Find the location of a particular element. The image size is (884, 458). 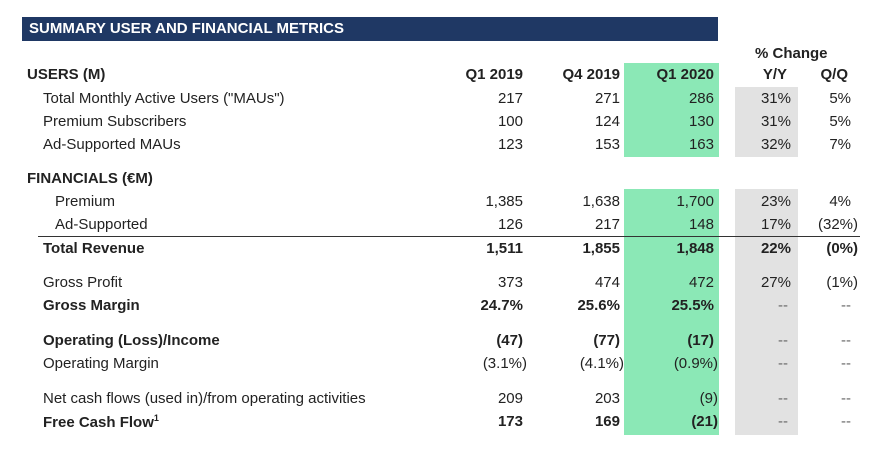

yoy-highlight-users is located at coordinates (766, 122).